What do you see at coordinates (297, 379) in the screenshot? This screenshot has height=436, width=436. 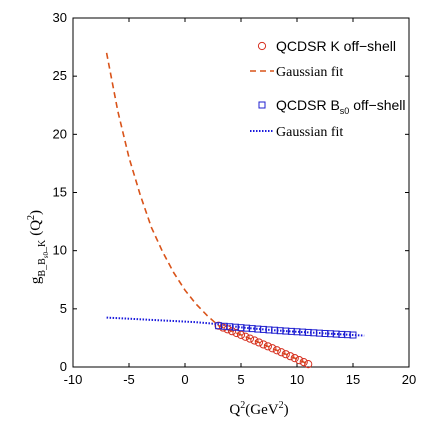 I see `x-tick-label: 10` at bounding box center [297, 379].